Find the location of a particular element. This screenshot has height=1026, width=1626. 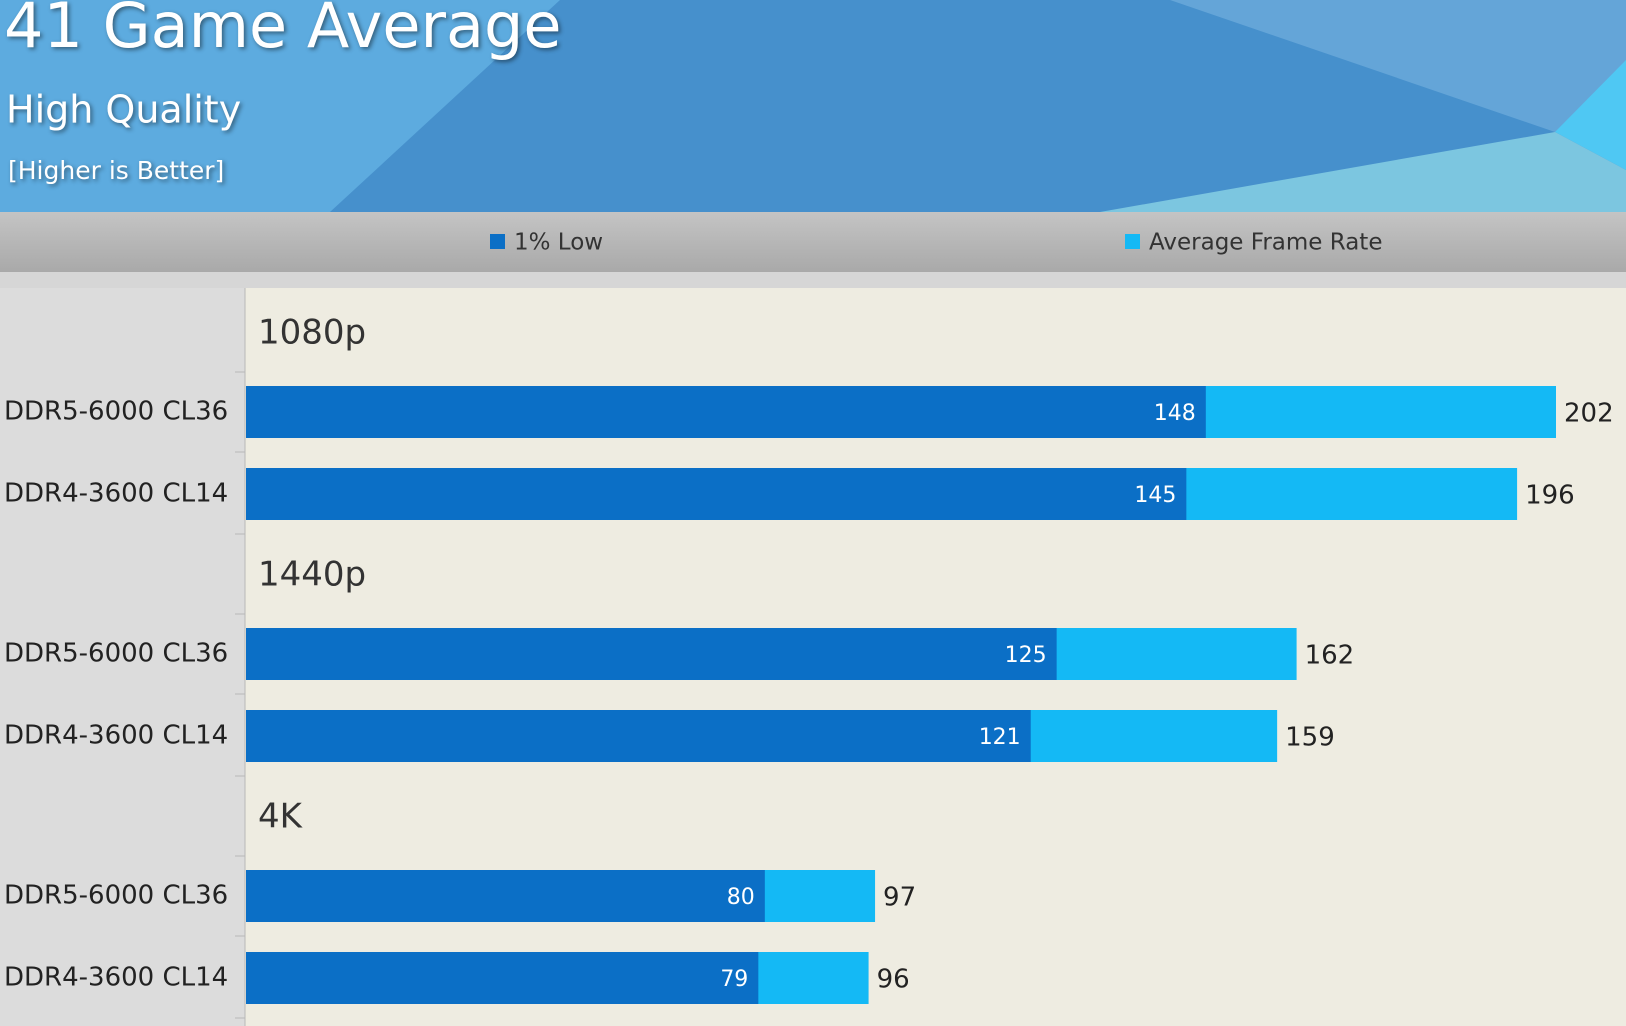

legend-label: Average Frame Rate is located at coordinates (1265, 243).